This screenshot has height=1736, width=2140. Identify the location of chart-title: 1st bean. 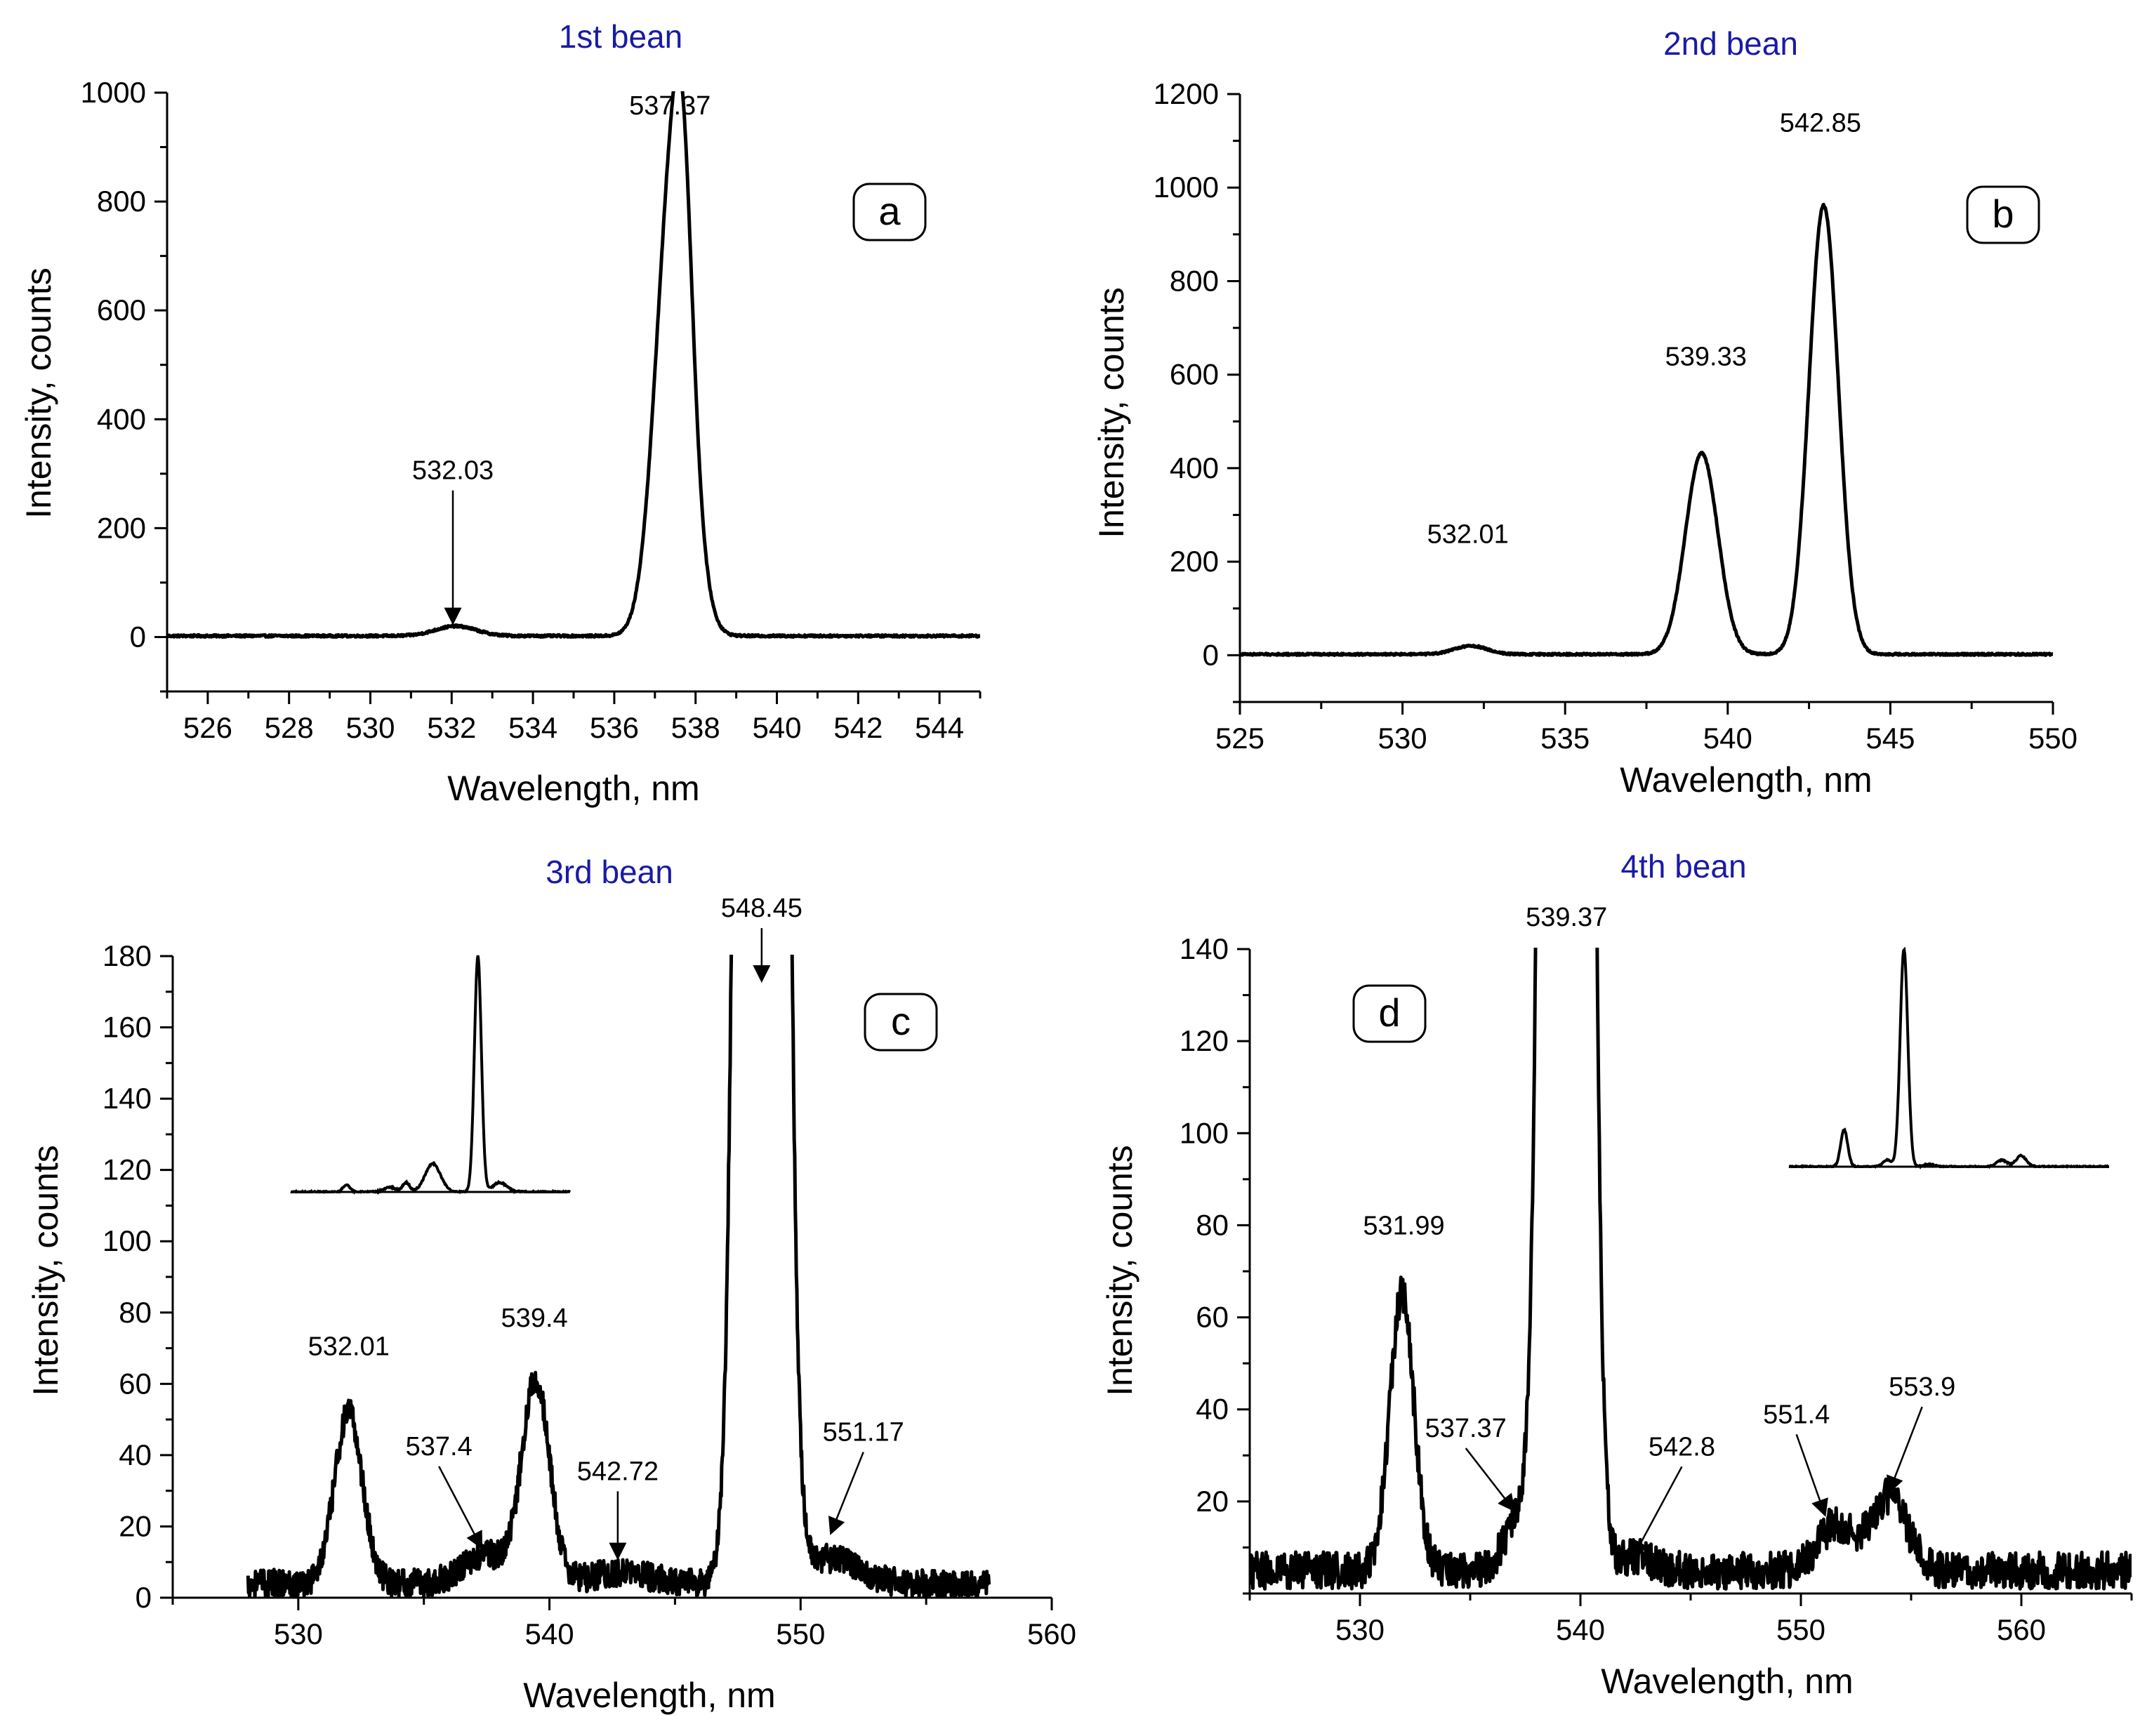
(620, 36).